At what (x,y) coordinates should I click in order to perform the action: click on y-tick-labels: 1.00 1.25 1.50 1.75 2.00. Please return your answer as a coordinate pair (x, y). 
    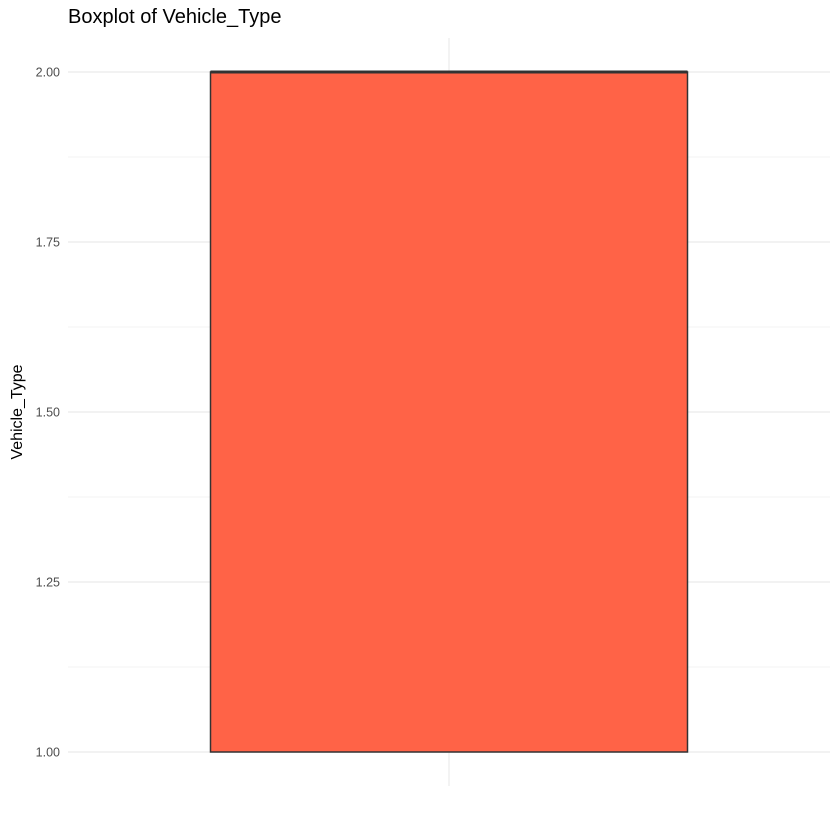
    Looking at the image, I should click on (48, 413).